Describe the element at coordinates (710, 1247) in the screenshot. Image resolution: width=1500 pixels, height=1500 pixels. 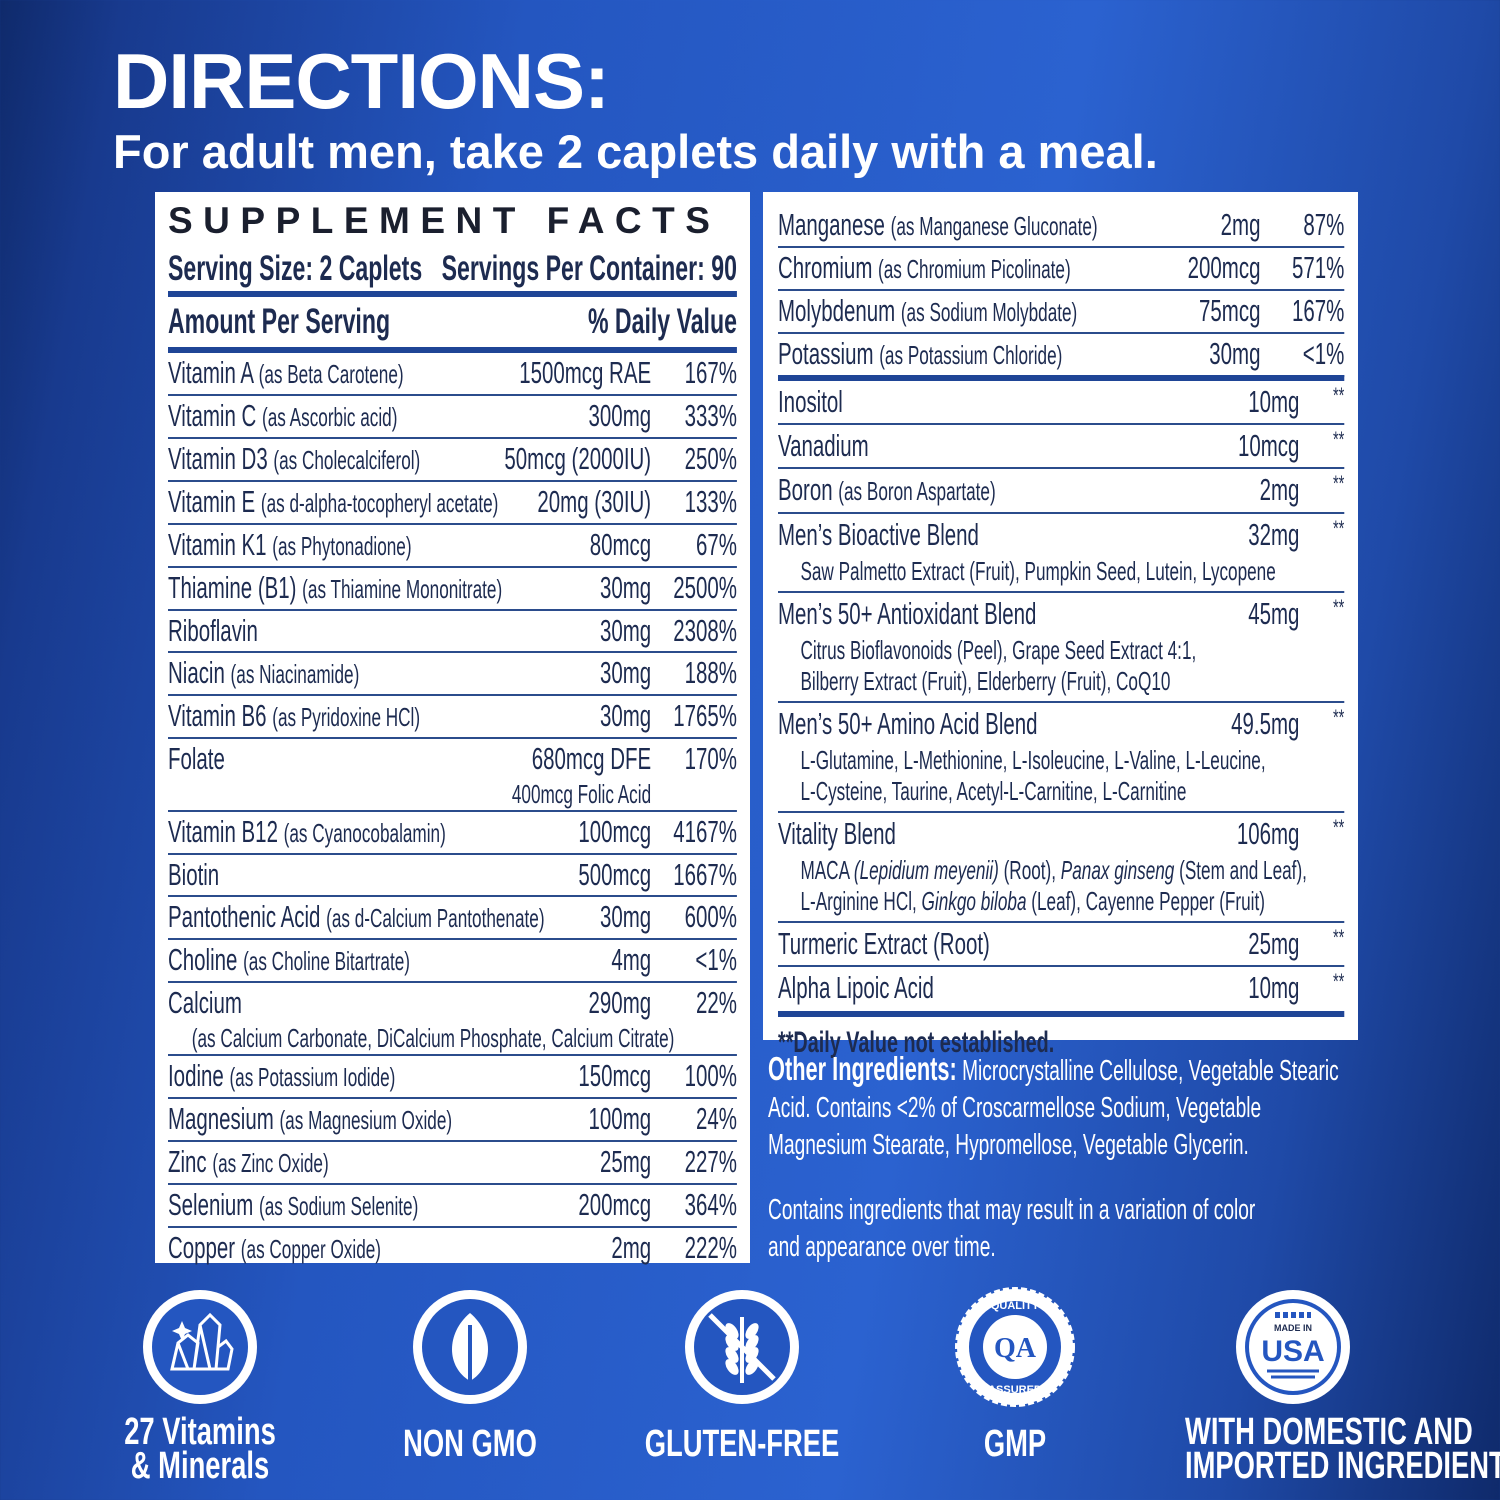
I see `nutrient-dv: 222%` at that location.